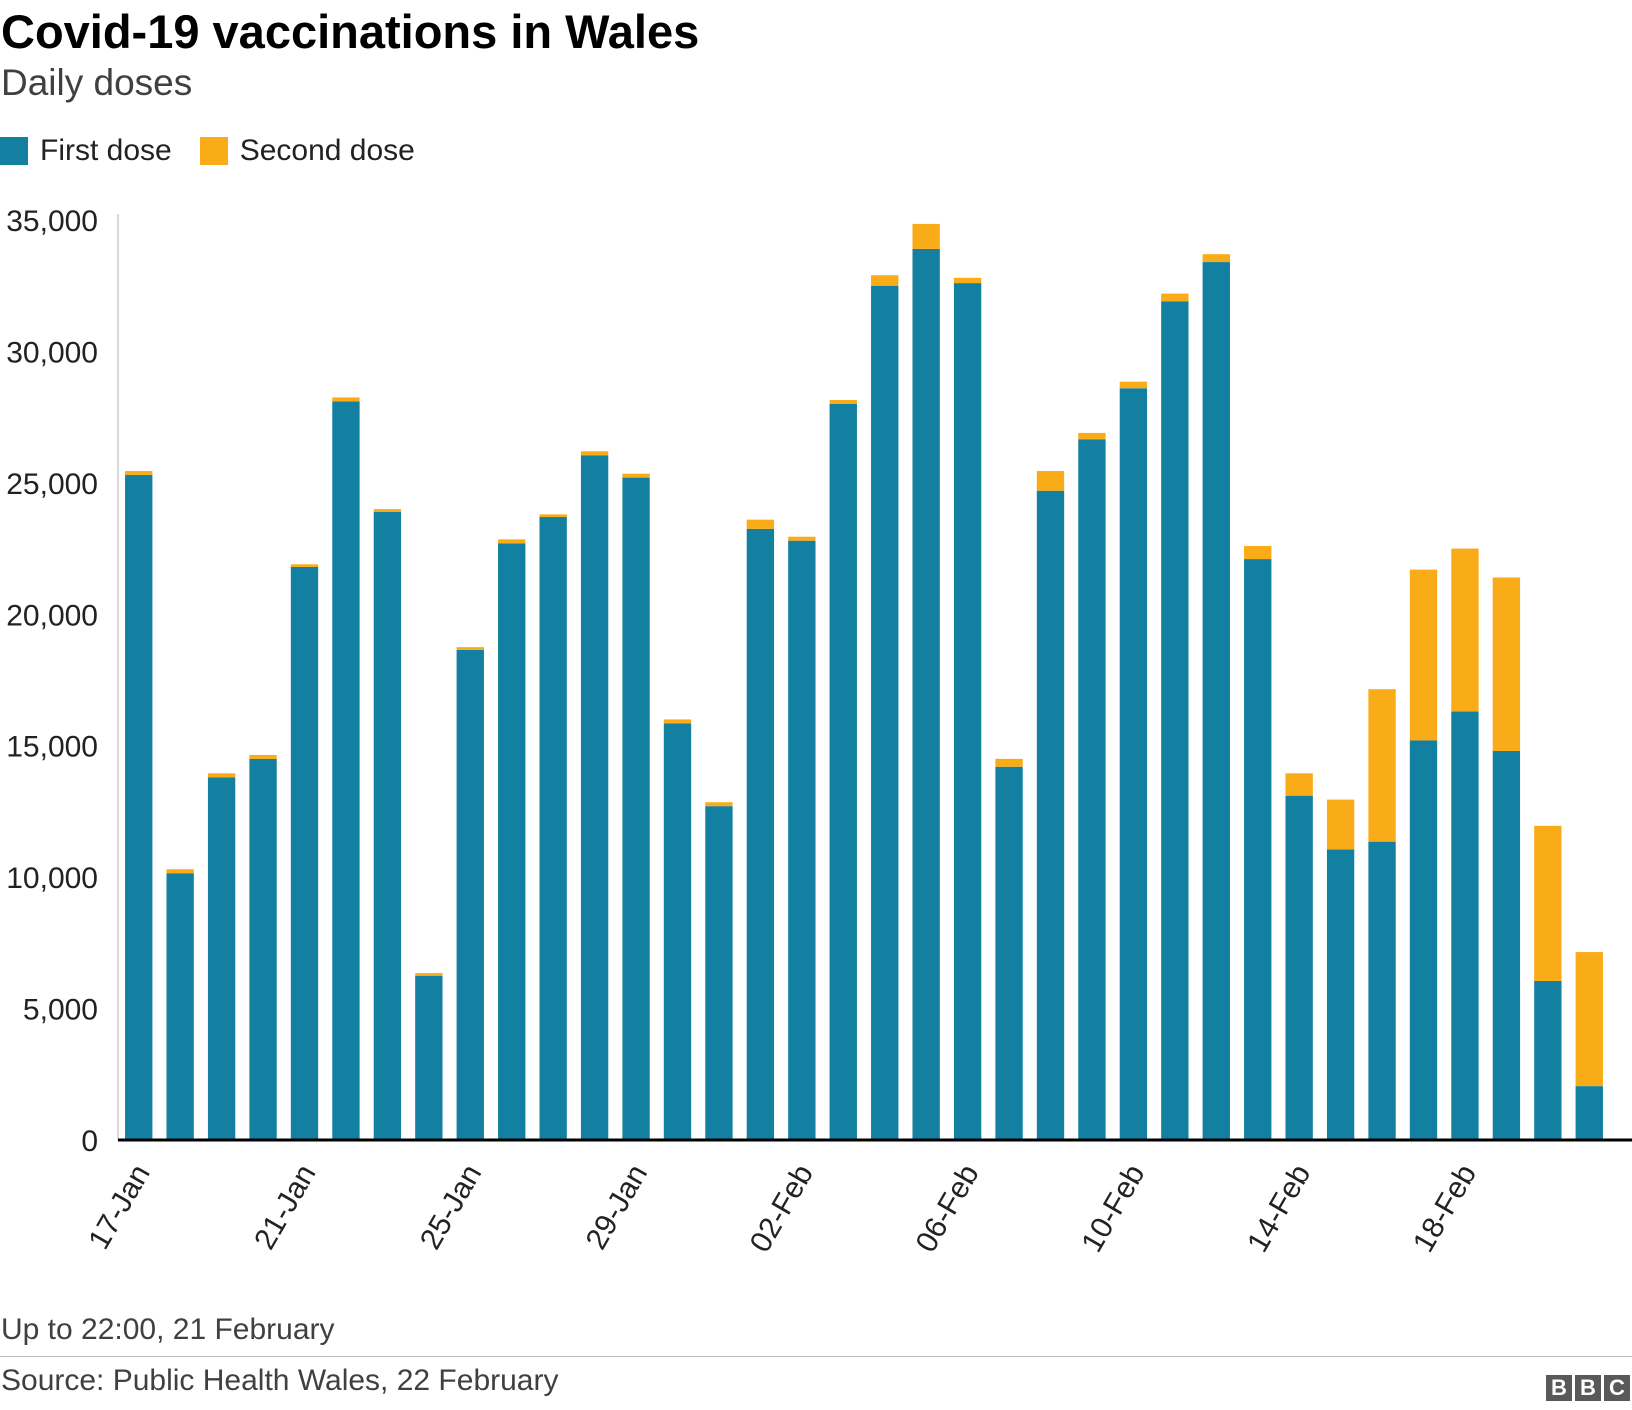 The image size is (1632, 1410). Describe the element at coordinates (60, 1010) in the screenshot. I see `y-tick-label: 5,000` at that location.